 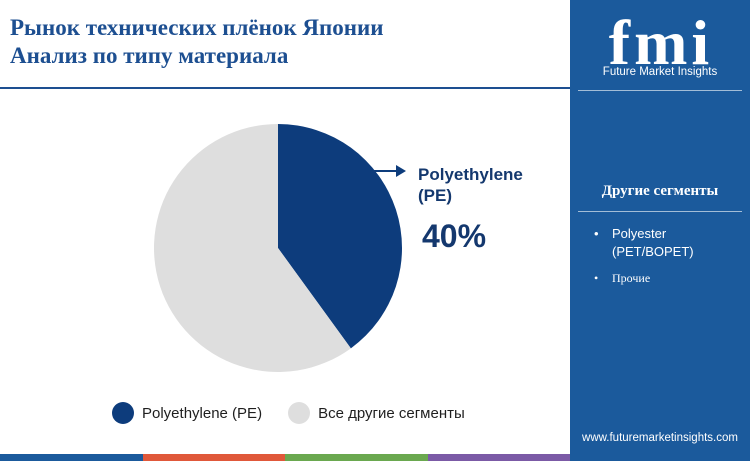 What do you see at coordinates (660, 72) in the screenshot?
I see `brand-name: Future Market Insights` at bounding box center [660, 72].